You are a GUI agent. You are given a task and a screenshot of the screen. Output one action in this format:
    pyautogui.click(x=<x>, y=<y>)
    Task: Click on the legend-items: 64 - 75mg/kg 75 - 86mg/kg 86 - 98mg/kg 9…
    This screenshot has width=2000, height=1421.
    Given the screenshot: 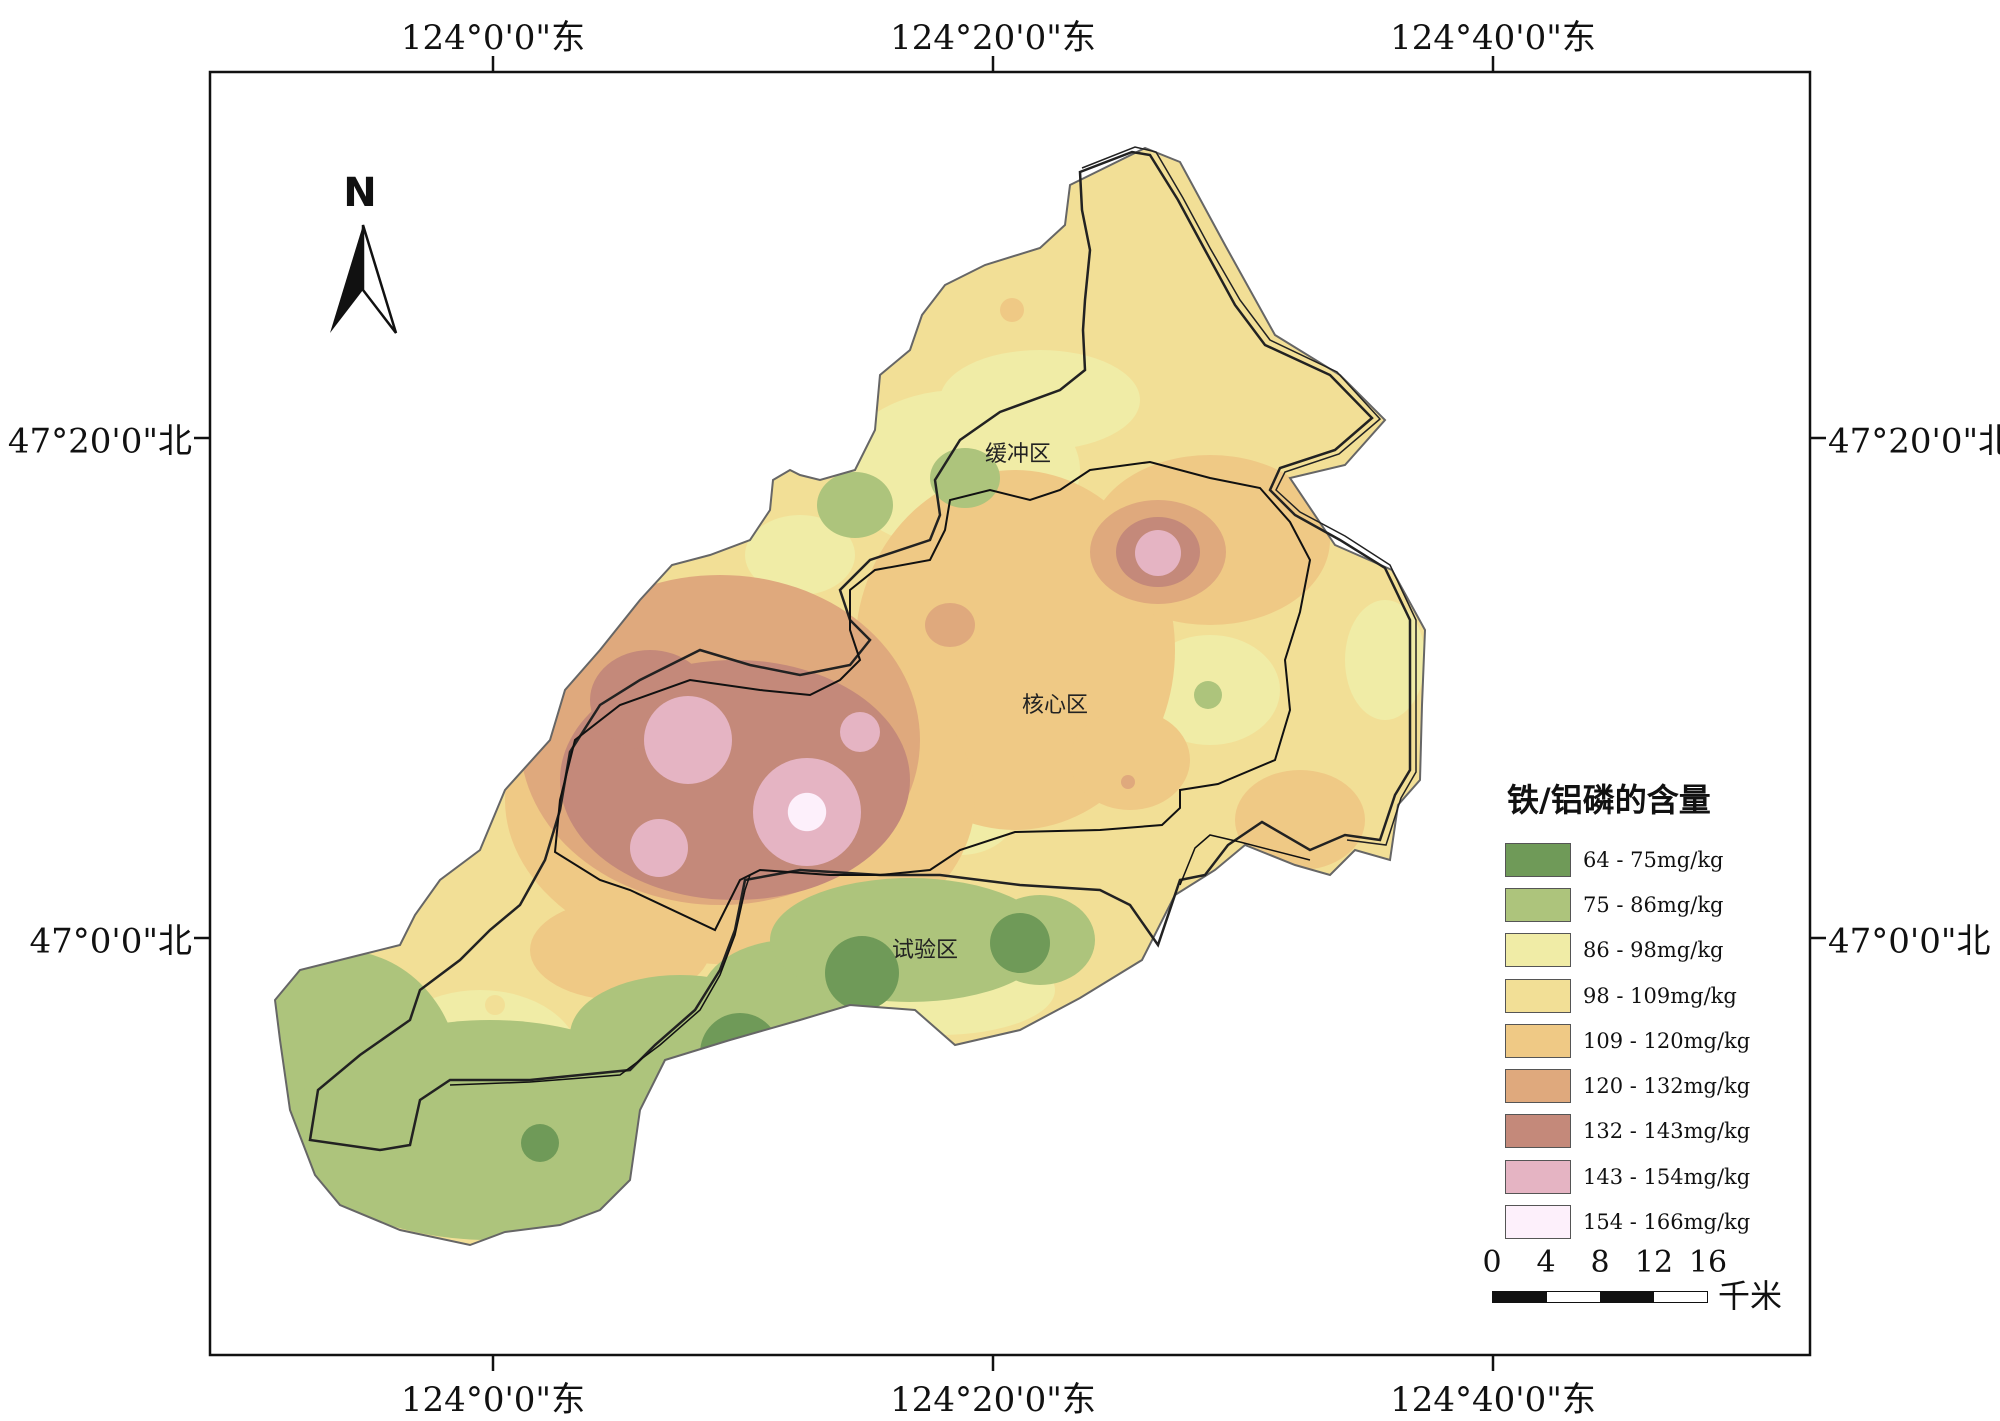 What is the action you would take?
    pyautogui.click(x=1665, y=1041)
    